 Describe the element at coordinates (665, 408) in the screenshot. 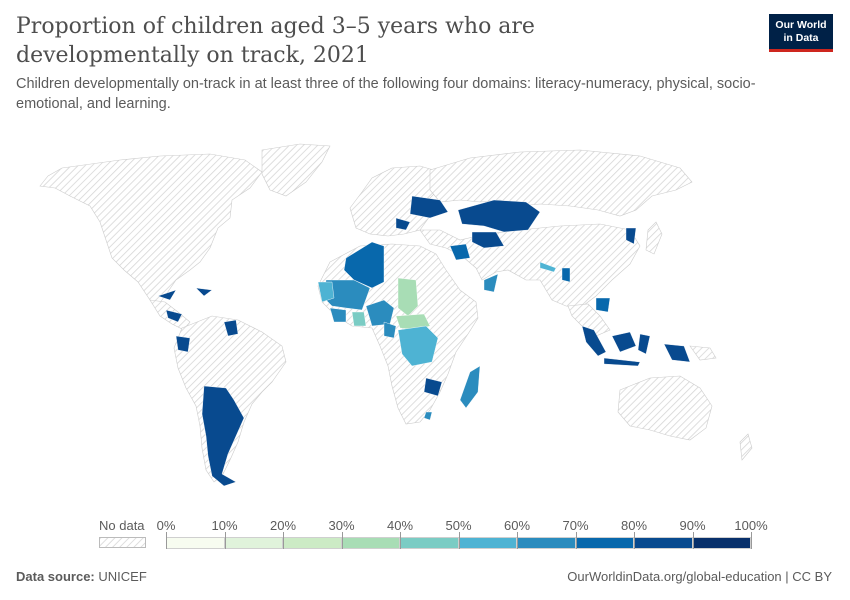

I see `region-australia` at that location.